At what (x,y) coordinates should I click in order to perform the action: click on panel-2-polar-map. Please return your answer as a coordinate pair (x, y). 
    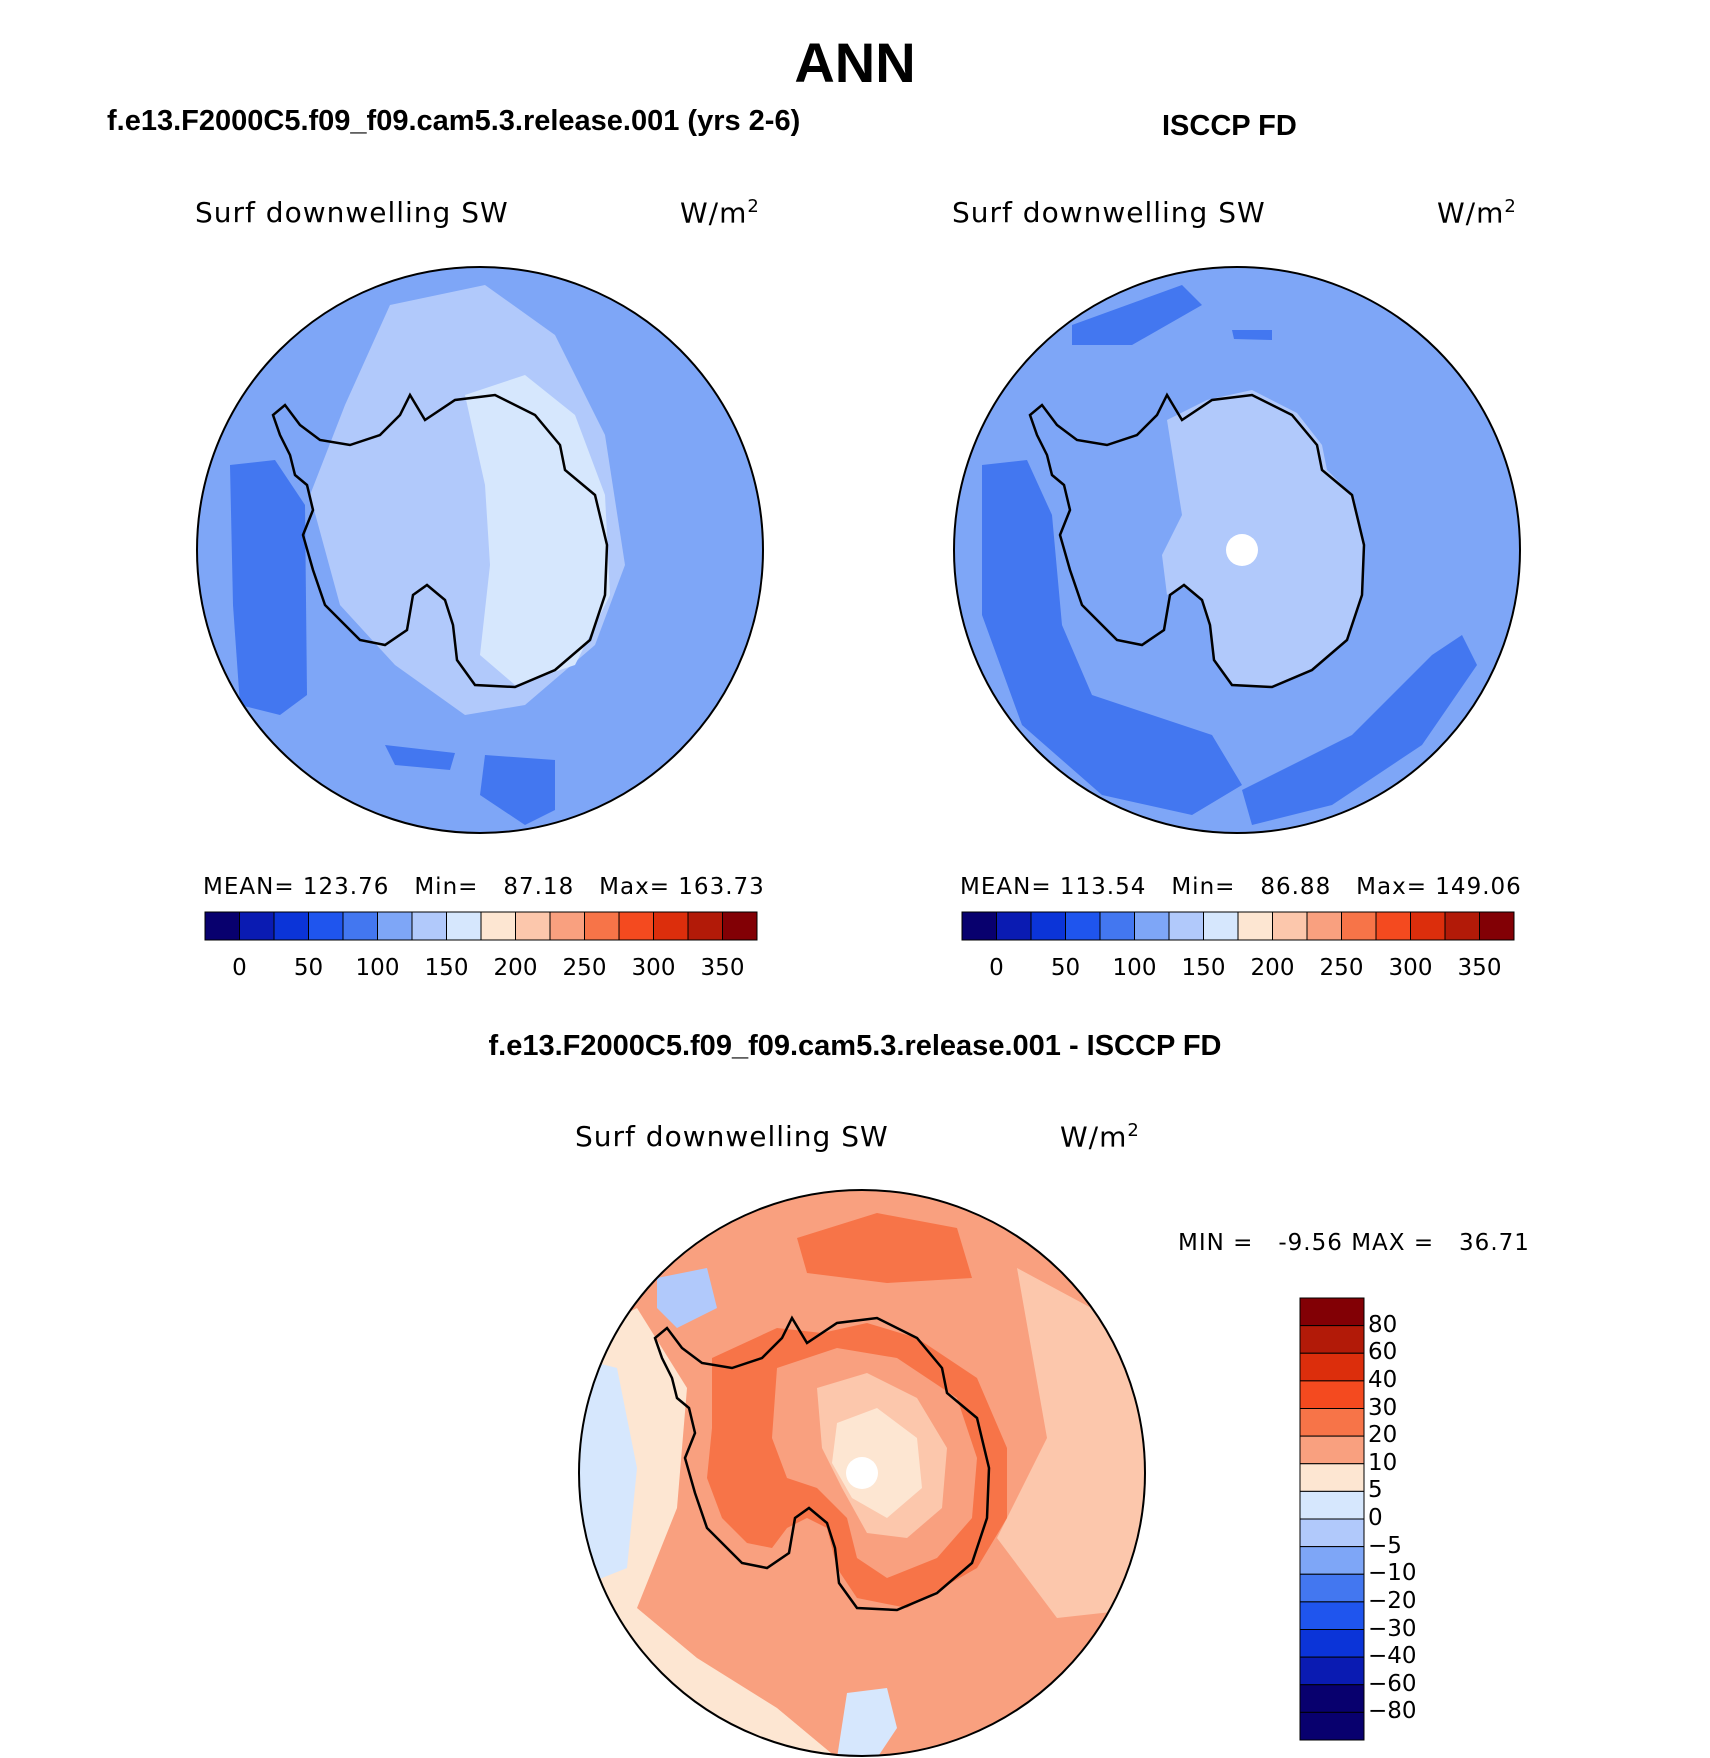
    Looking at the image, I should click on (1237, 550).